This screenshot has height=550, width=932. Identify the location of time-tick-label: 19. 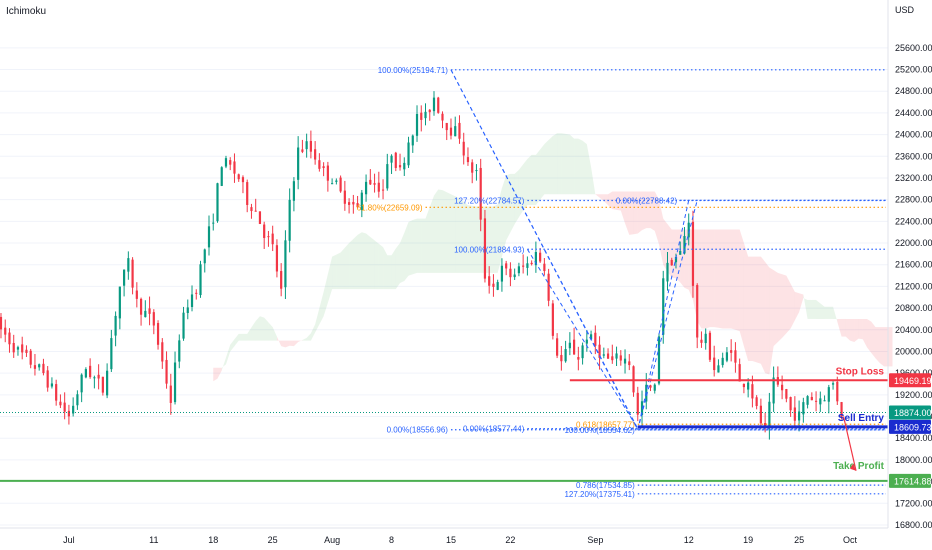
(748, 540).